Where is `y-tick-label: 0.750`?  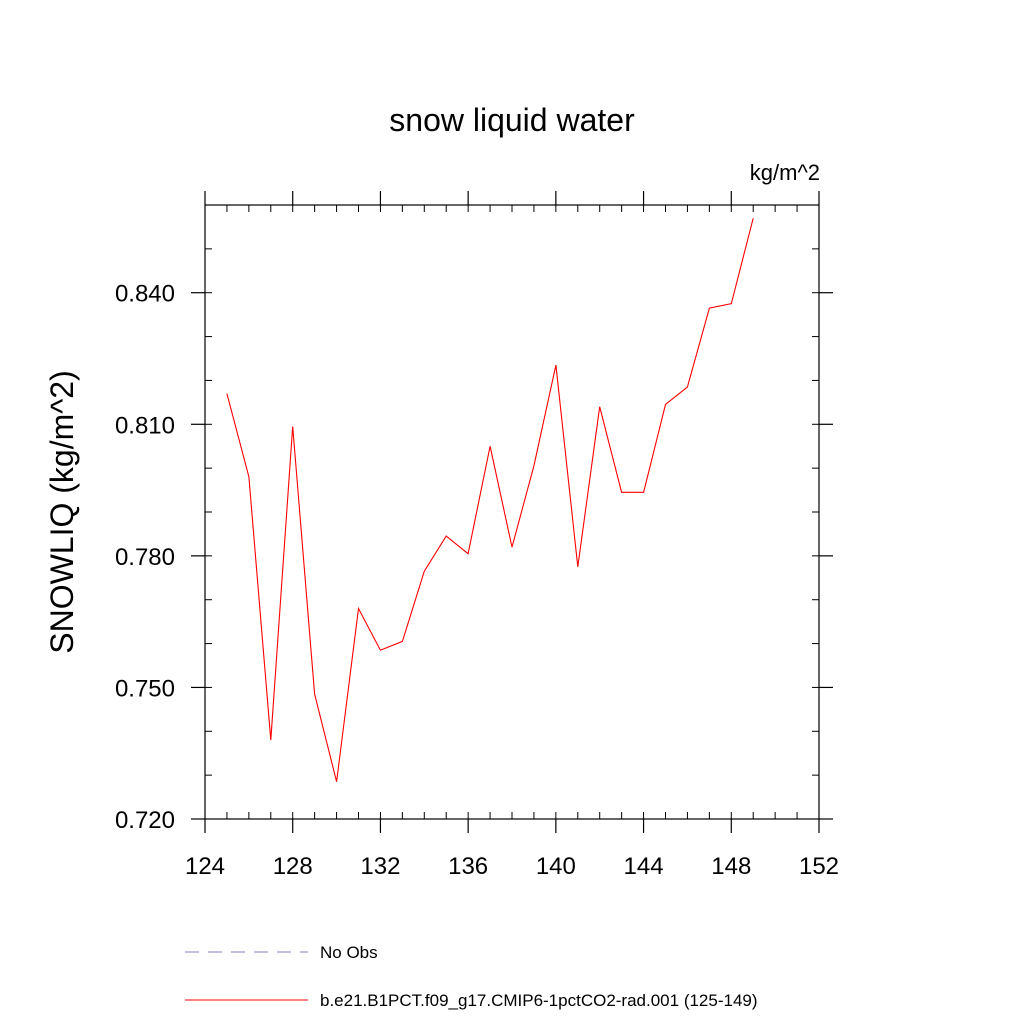 y-tick-label: 0.750 is located at coordinates (145, 688).